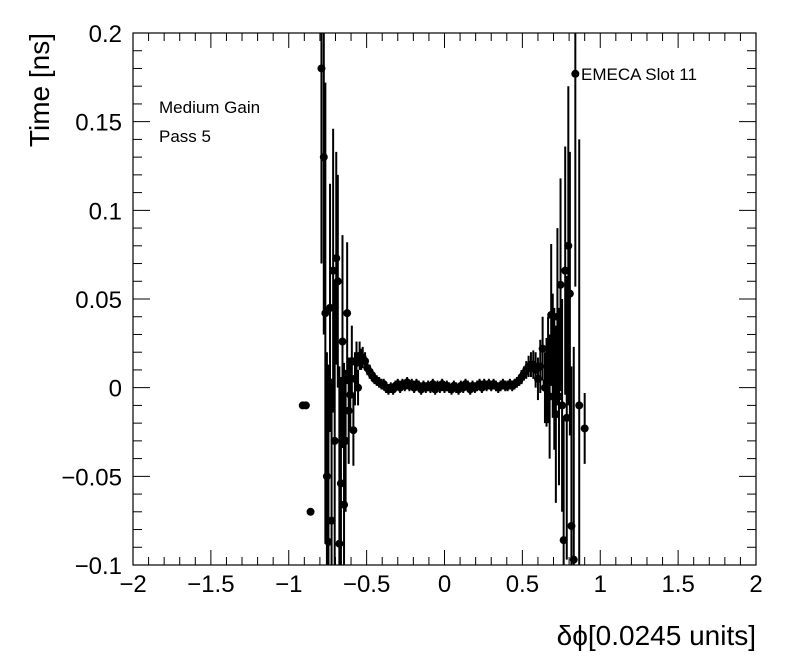 The width and height of the screenshot is (796, 672). Describe the element at coordinates (98, 300) in the screenshot. I see `y-tick-label: 0.05` at that location.